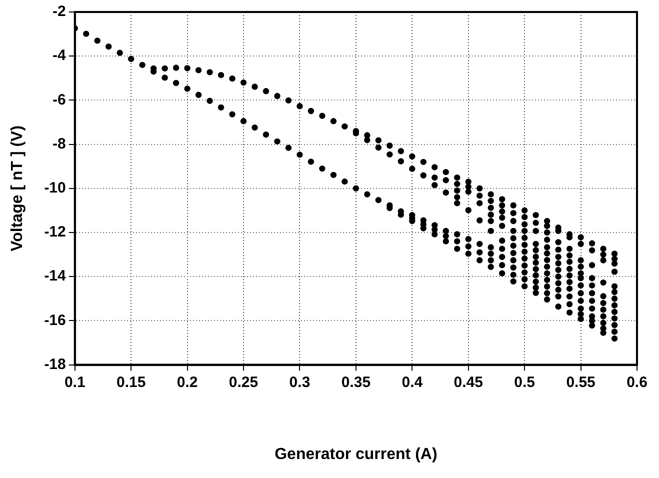 The width and height of the screenshot is (659, 478). What do you see at coordinates (59, 143) in the screenshot?
I see `y-tick-label: -8` at bounding box center [59, 143].